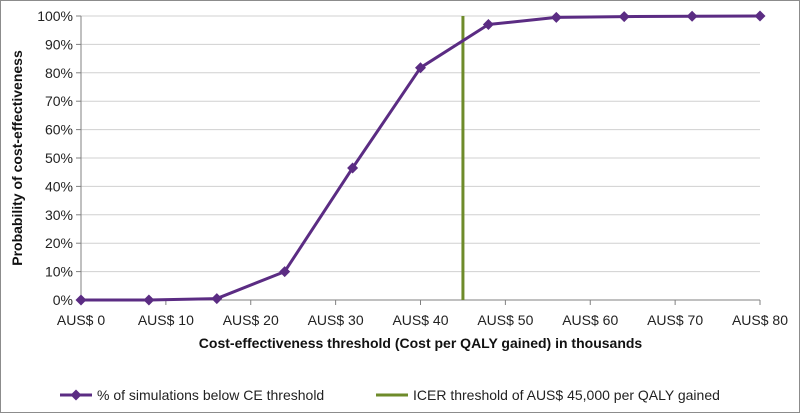 Image resolution: width=800 pixels, height=413 pixels. Describe the element at coordinates (55, 16) in the screenshot. I see `y-tick-label: 100%` at that location.